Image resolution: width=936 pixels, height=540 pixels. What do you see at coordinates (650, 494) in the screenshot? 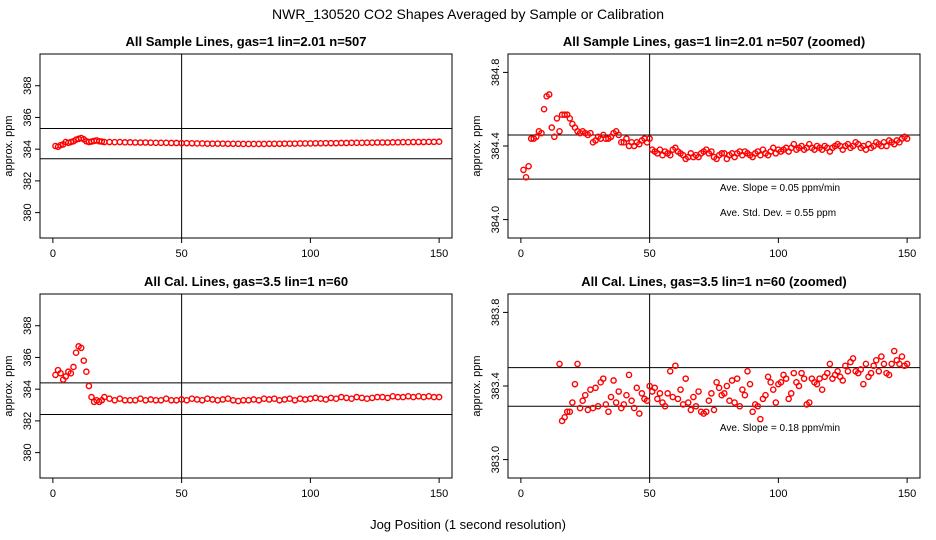
I see `x-tick-label: 50` at bounding box center [650, 494].